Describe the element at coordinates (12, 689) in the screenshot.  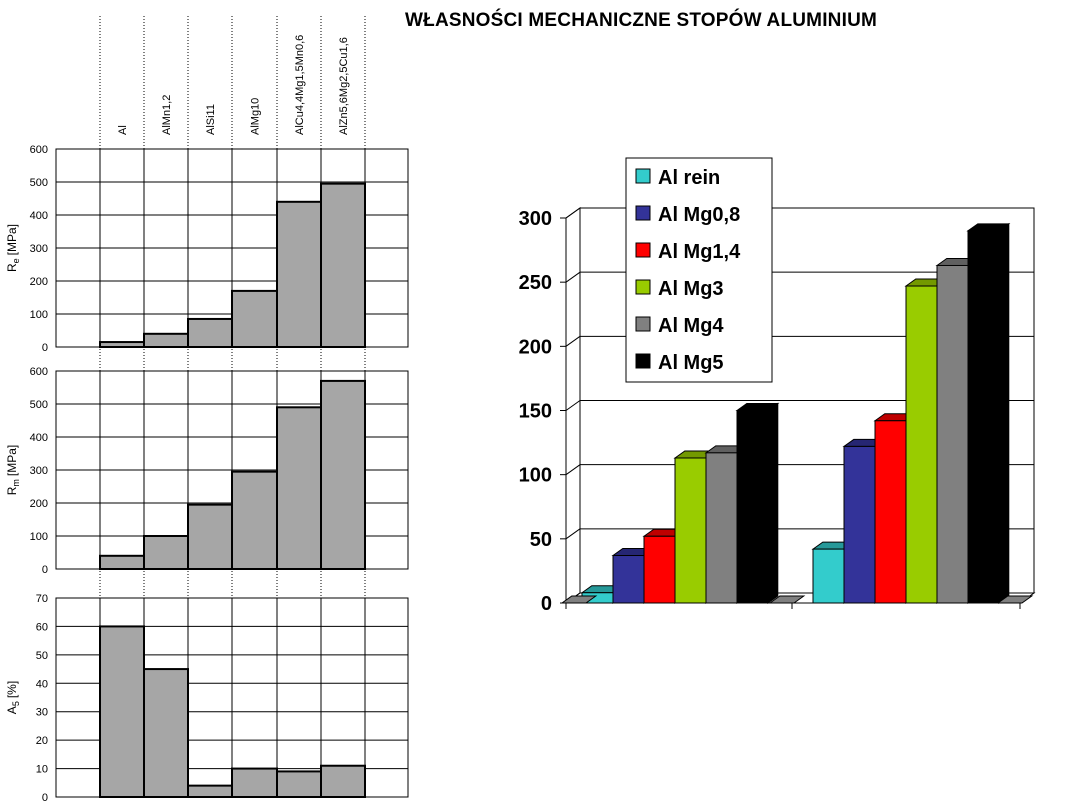
I see `y-axis-label-unit: [%]` at that location.